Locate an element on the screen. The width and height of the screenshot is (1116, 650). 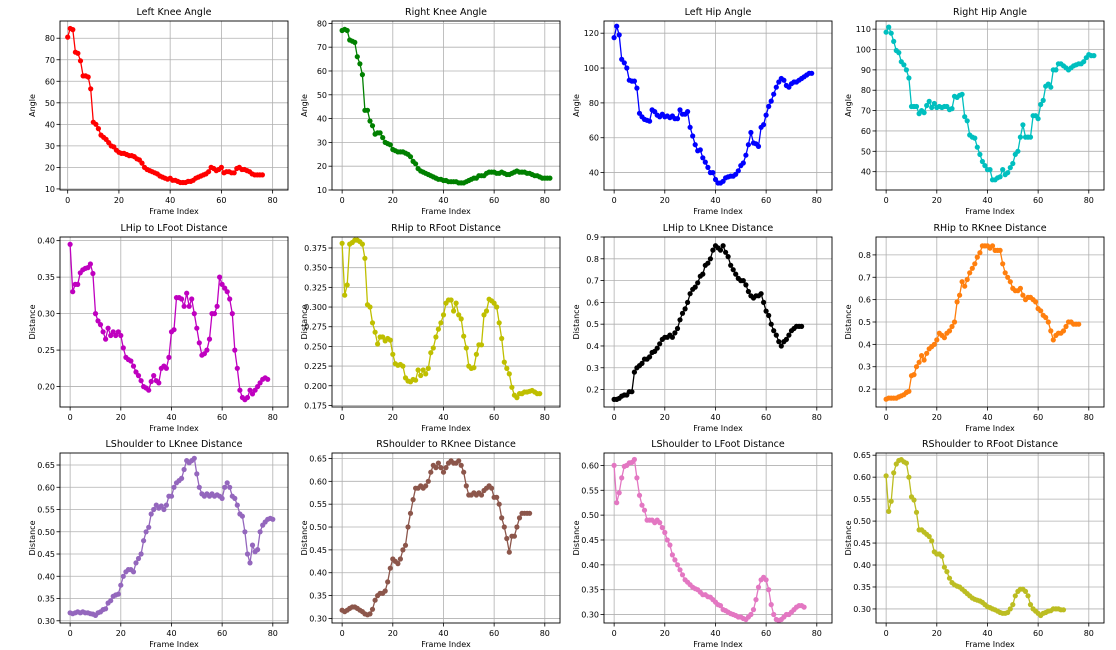
y-tick-label: 0.8 is located at coordinates (864, 255).